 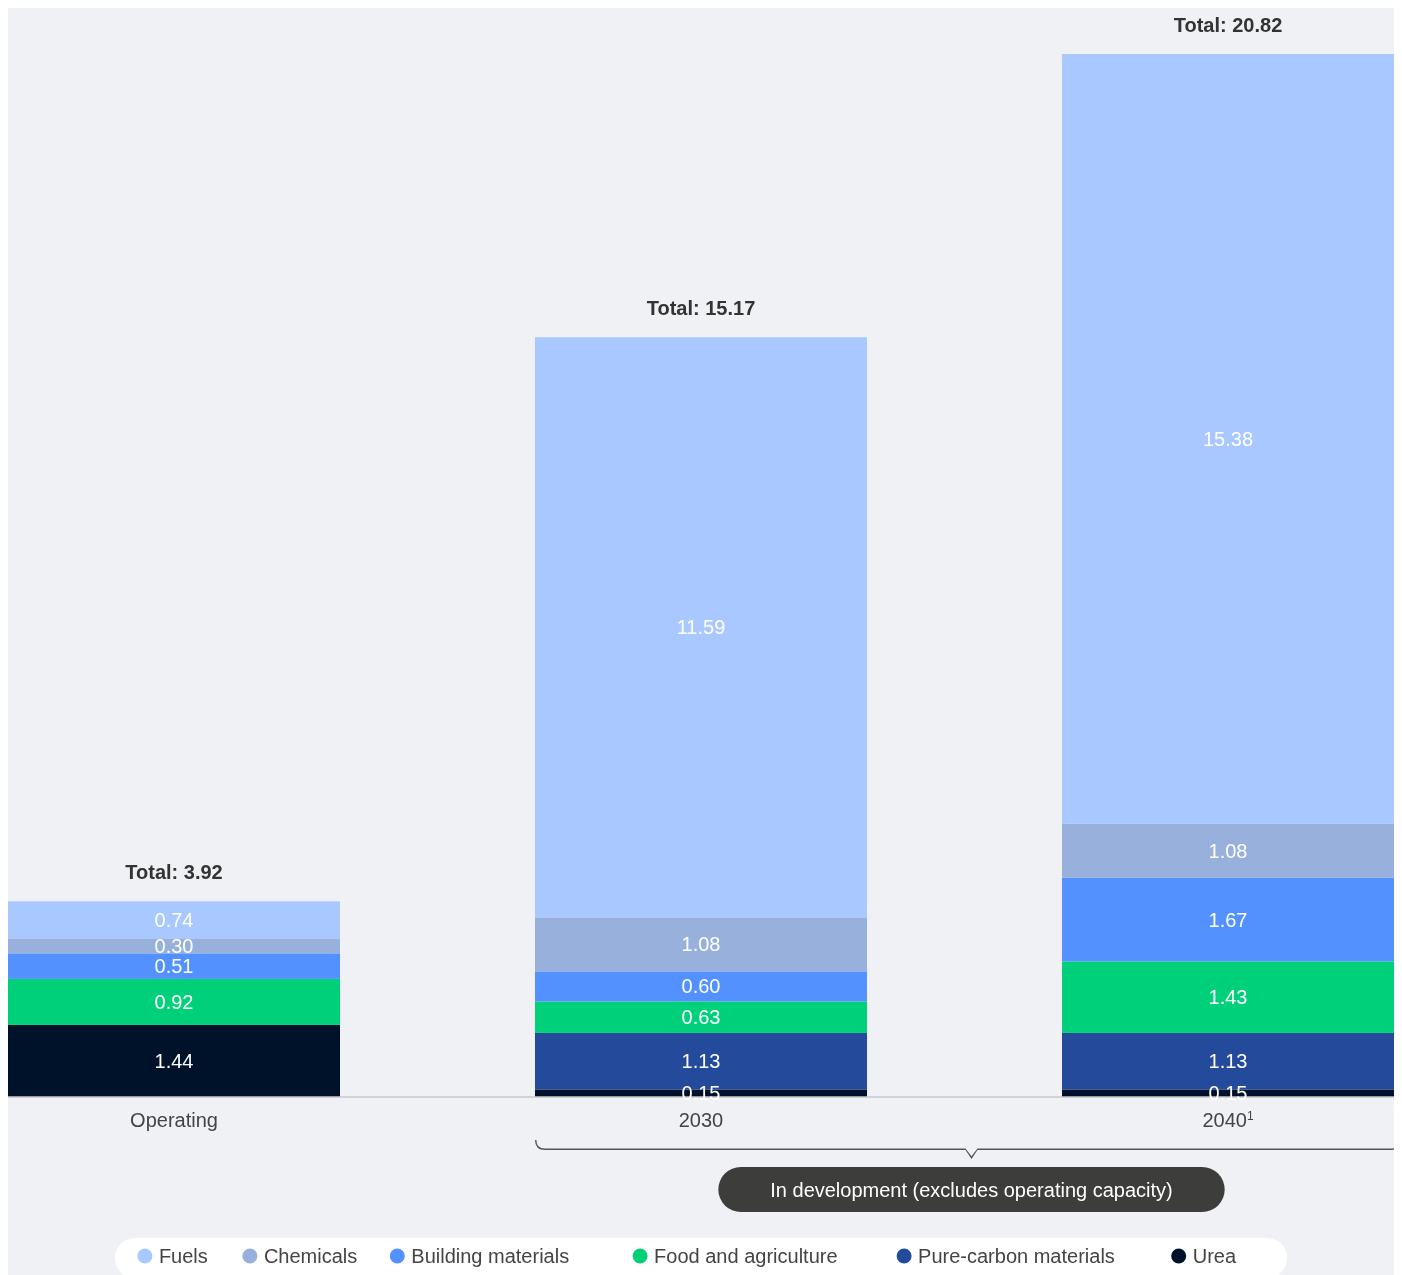 I want to click on x-tick-label: 2030, so click(x=701, y=1120).